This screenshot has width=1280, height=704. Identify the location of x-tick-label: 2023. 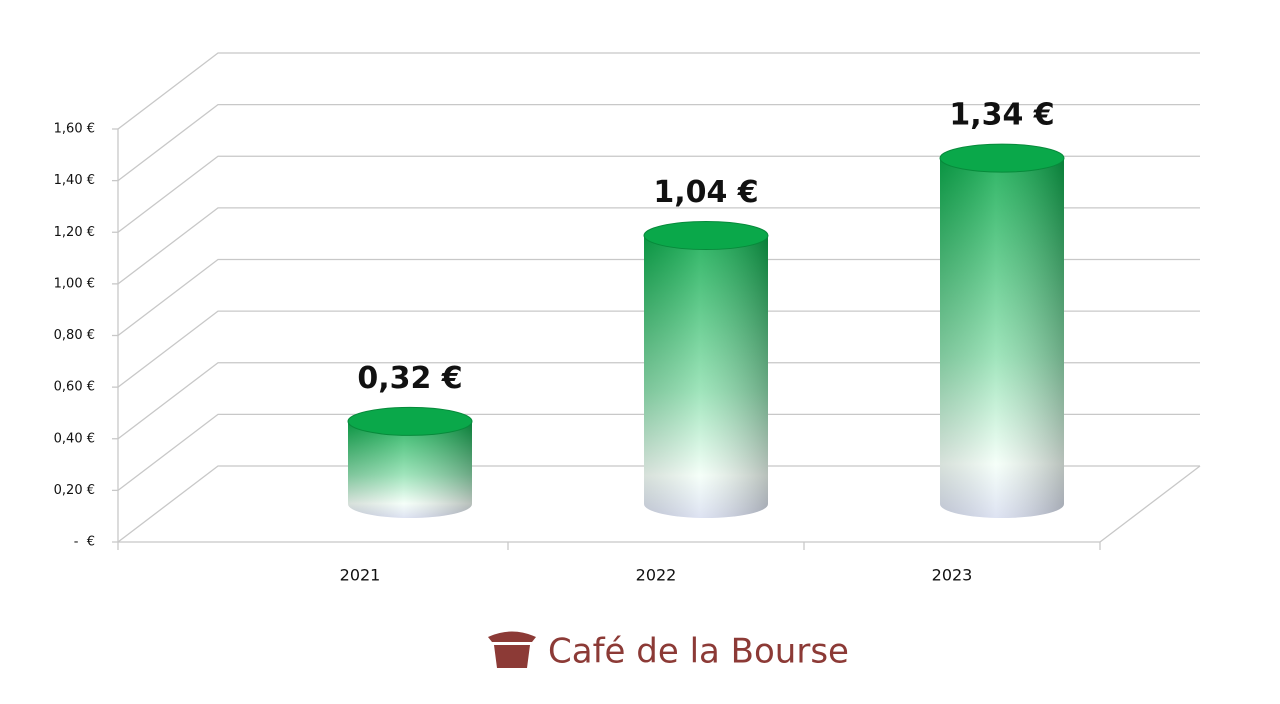
(952, 575).